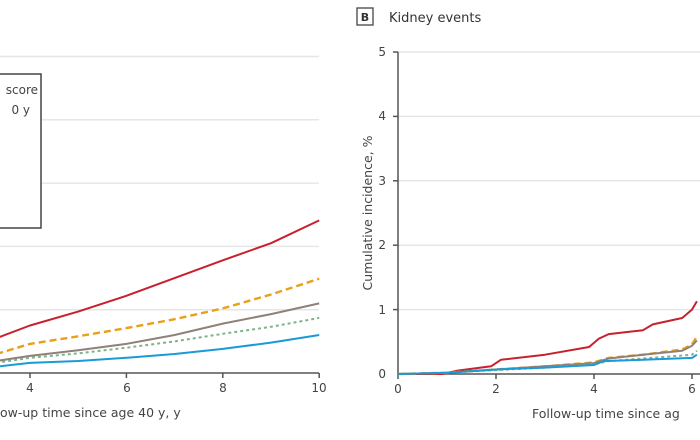 The height and width of the screenshot is (440, 700). What do you see at coordinates (382, 245) in the screenshot?
I see `y-tick-label: 2` at bounding box center [382, 245].